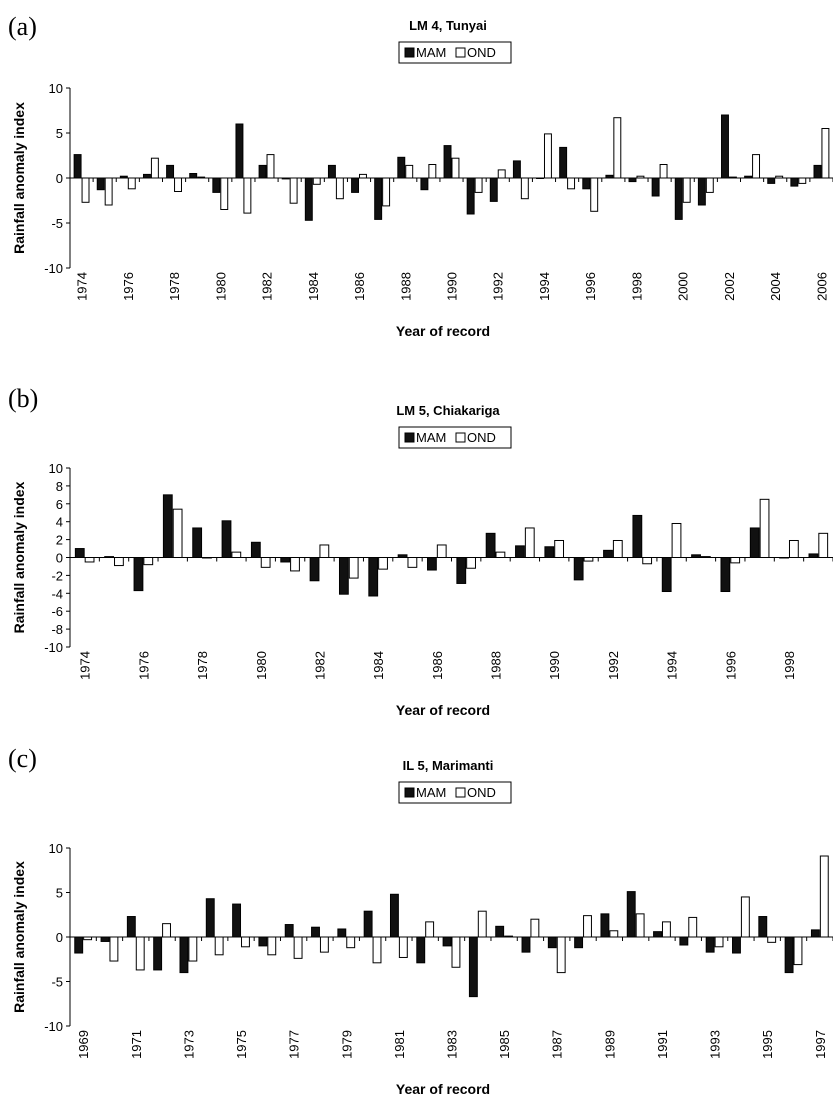 The image size is (833, 1102). What do you see at coordinates (609, 1044) in the screenshot?
I see `x-tick-label: 1989` at bounding box center [609, 1044].